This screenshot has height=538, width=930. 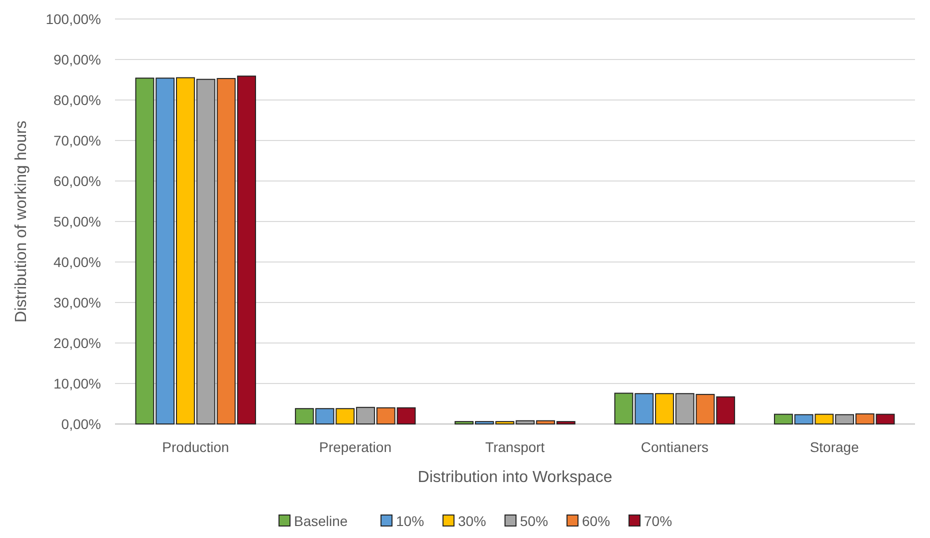 I want to click on y-tick-label: 40,00%, so click(x=77, y=262).